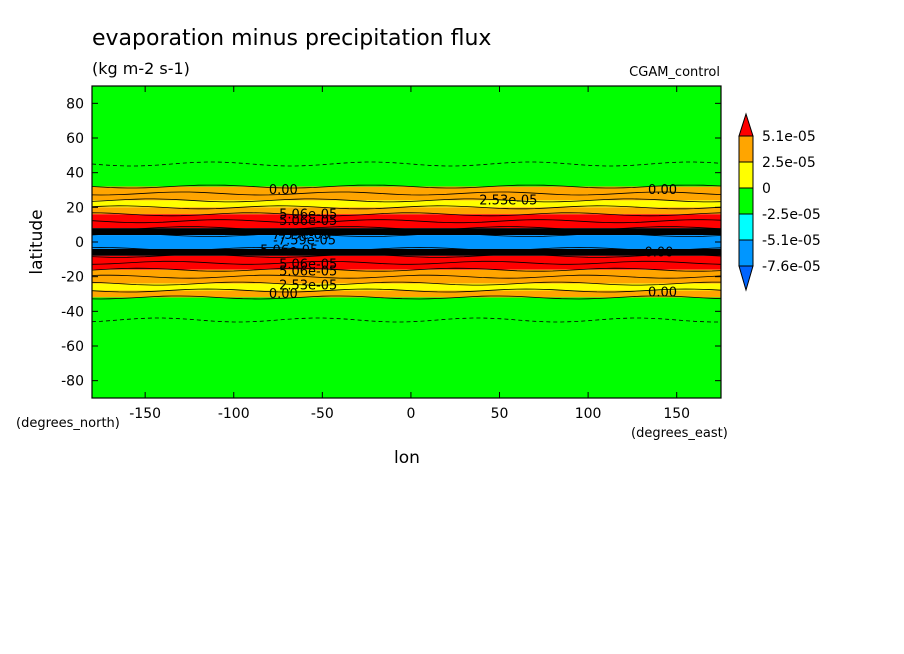 The height and width of the screenshot is (654, 904). Describe the element at coordinates (286, 251) in the screenshot. I see `contour-label-7: -5.06e-05` at that location.